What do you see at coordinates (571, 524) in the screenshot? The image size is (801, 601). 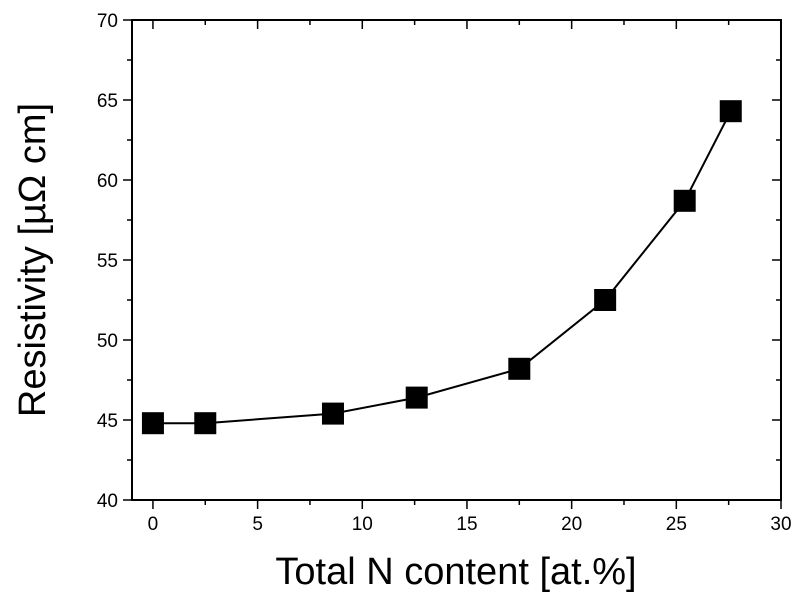 I see `x-tick-label: 20` at bounding box center [571, 524].